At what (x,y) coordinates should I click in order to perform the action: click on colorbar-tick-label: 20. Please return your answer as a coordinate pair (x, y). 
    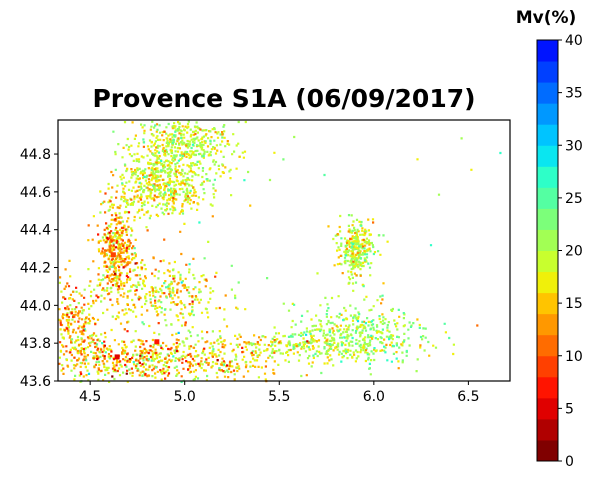
    Looking at the image, I should click on (574, 252).